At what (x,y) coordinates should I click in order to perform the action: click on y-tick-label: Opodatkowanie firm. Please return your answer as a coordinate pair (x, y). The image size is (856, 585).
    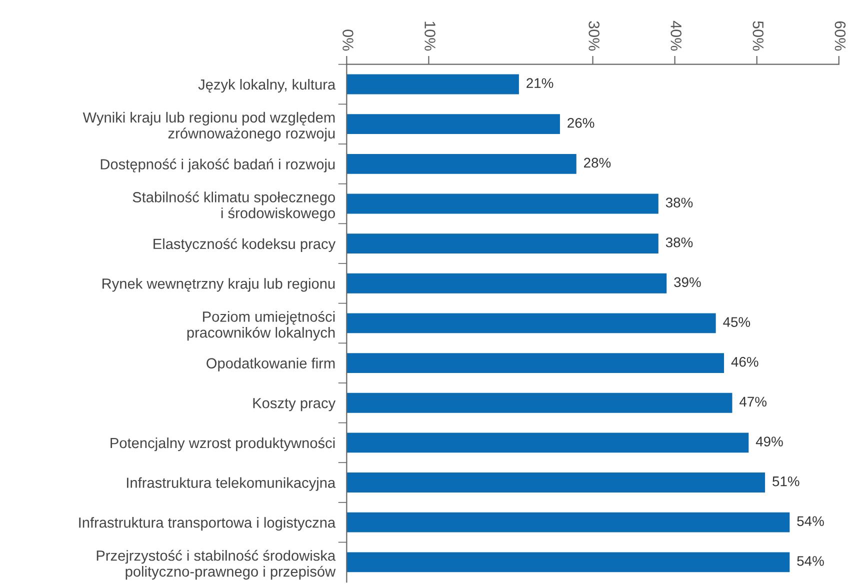
    Looking at the image, I should click on (270, 365).